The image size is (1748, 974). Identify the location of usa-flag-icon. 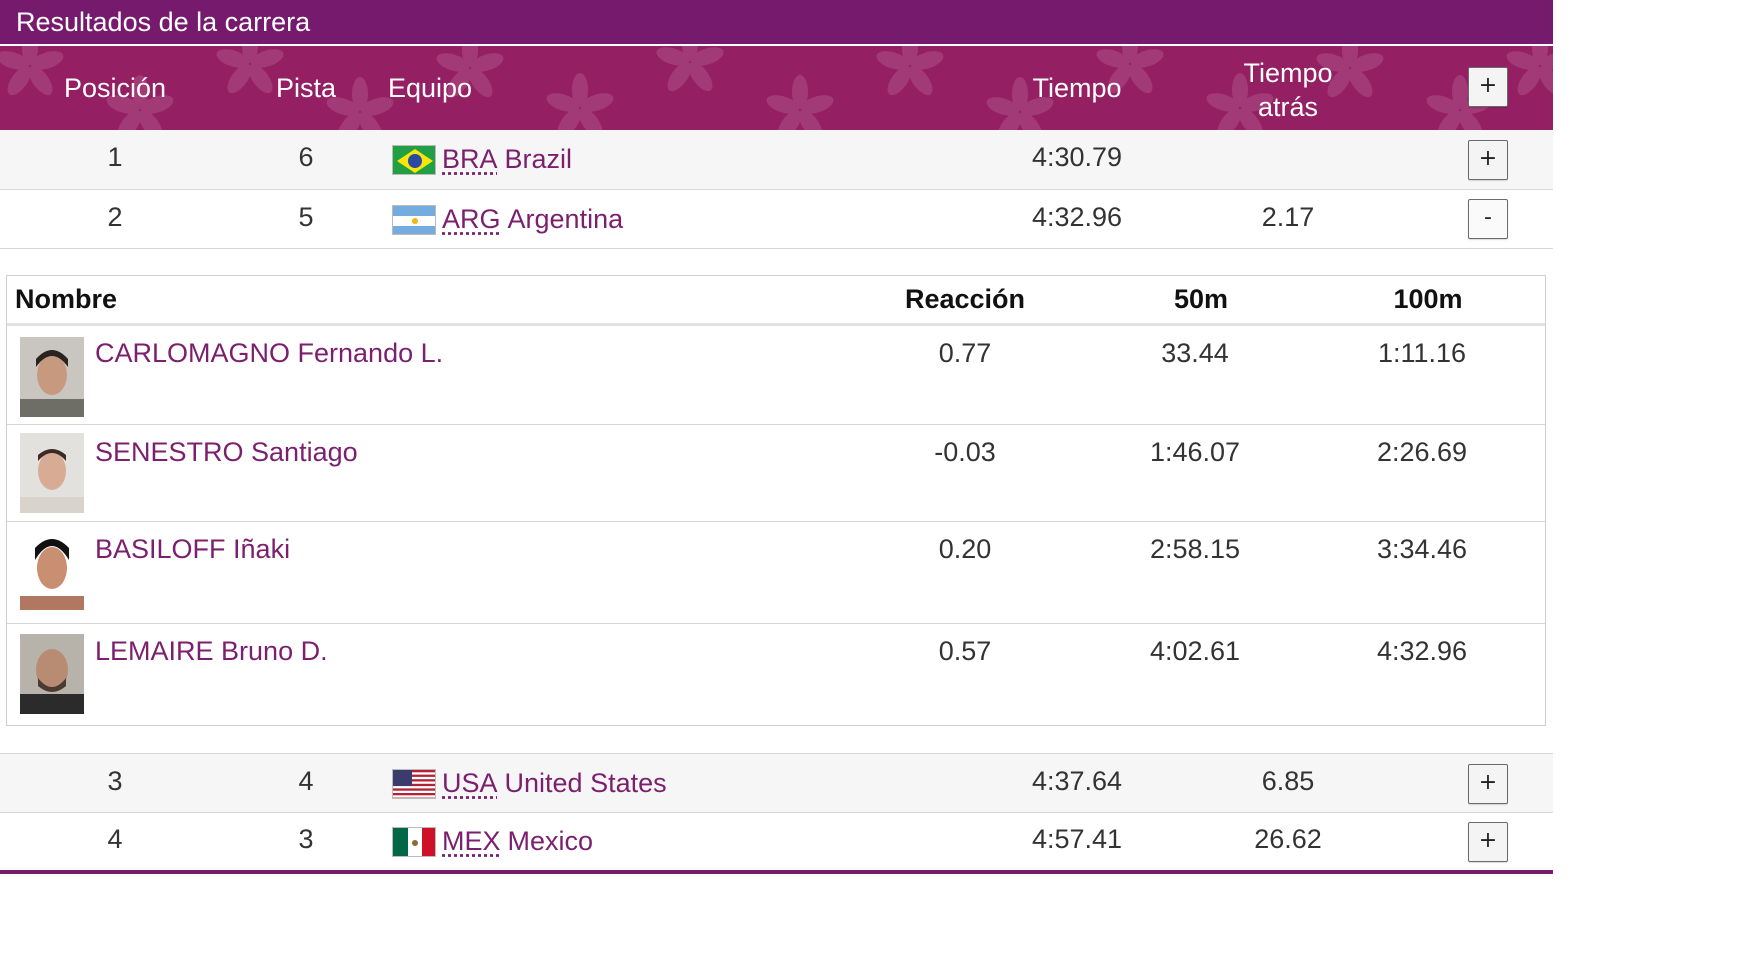
(414, 783).